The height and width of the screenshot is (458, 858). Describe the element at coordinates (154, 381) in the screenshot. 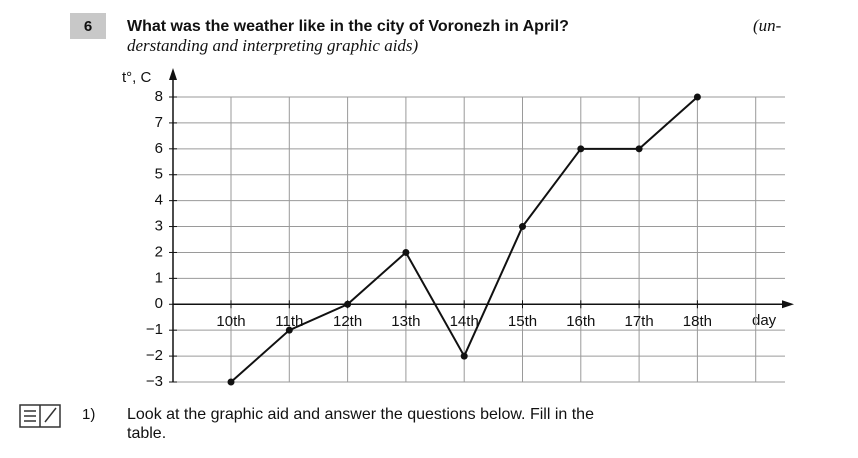

I see `y-tick-label: −3` at that location.